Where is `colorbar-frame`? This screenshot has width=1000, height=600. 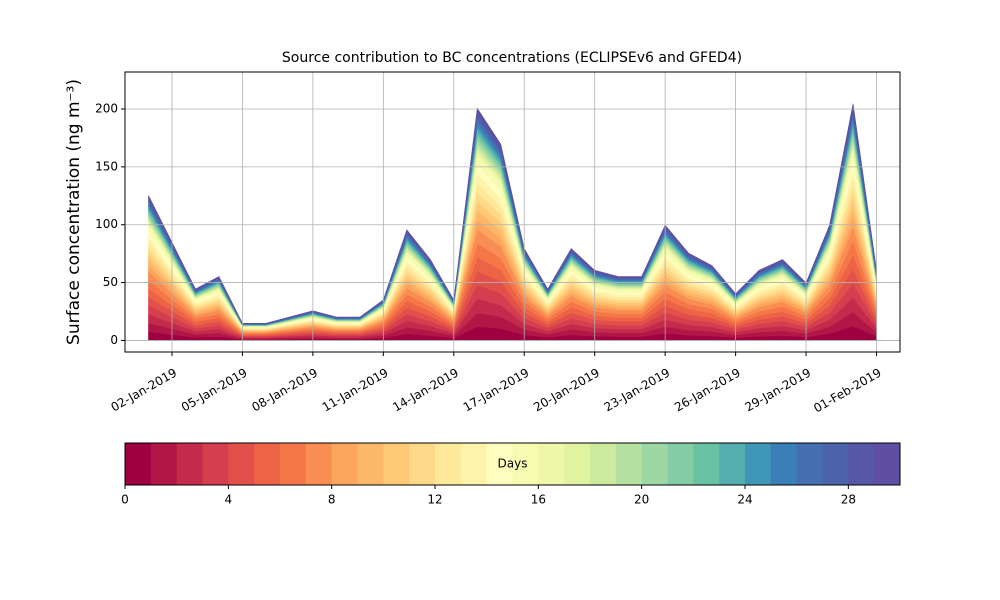 colorbar-frame is located at coordinates (512, 464).